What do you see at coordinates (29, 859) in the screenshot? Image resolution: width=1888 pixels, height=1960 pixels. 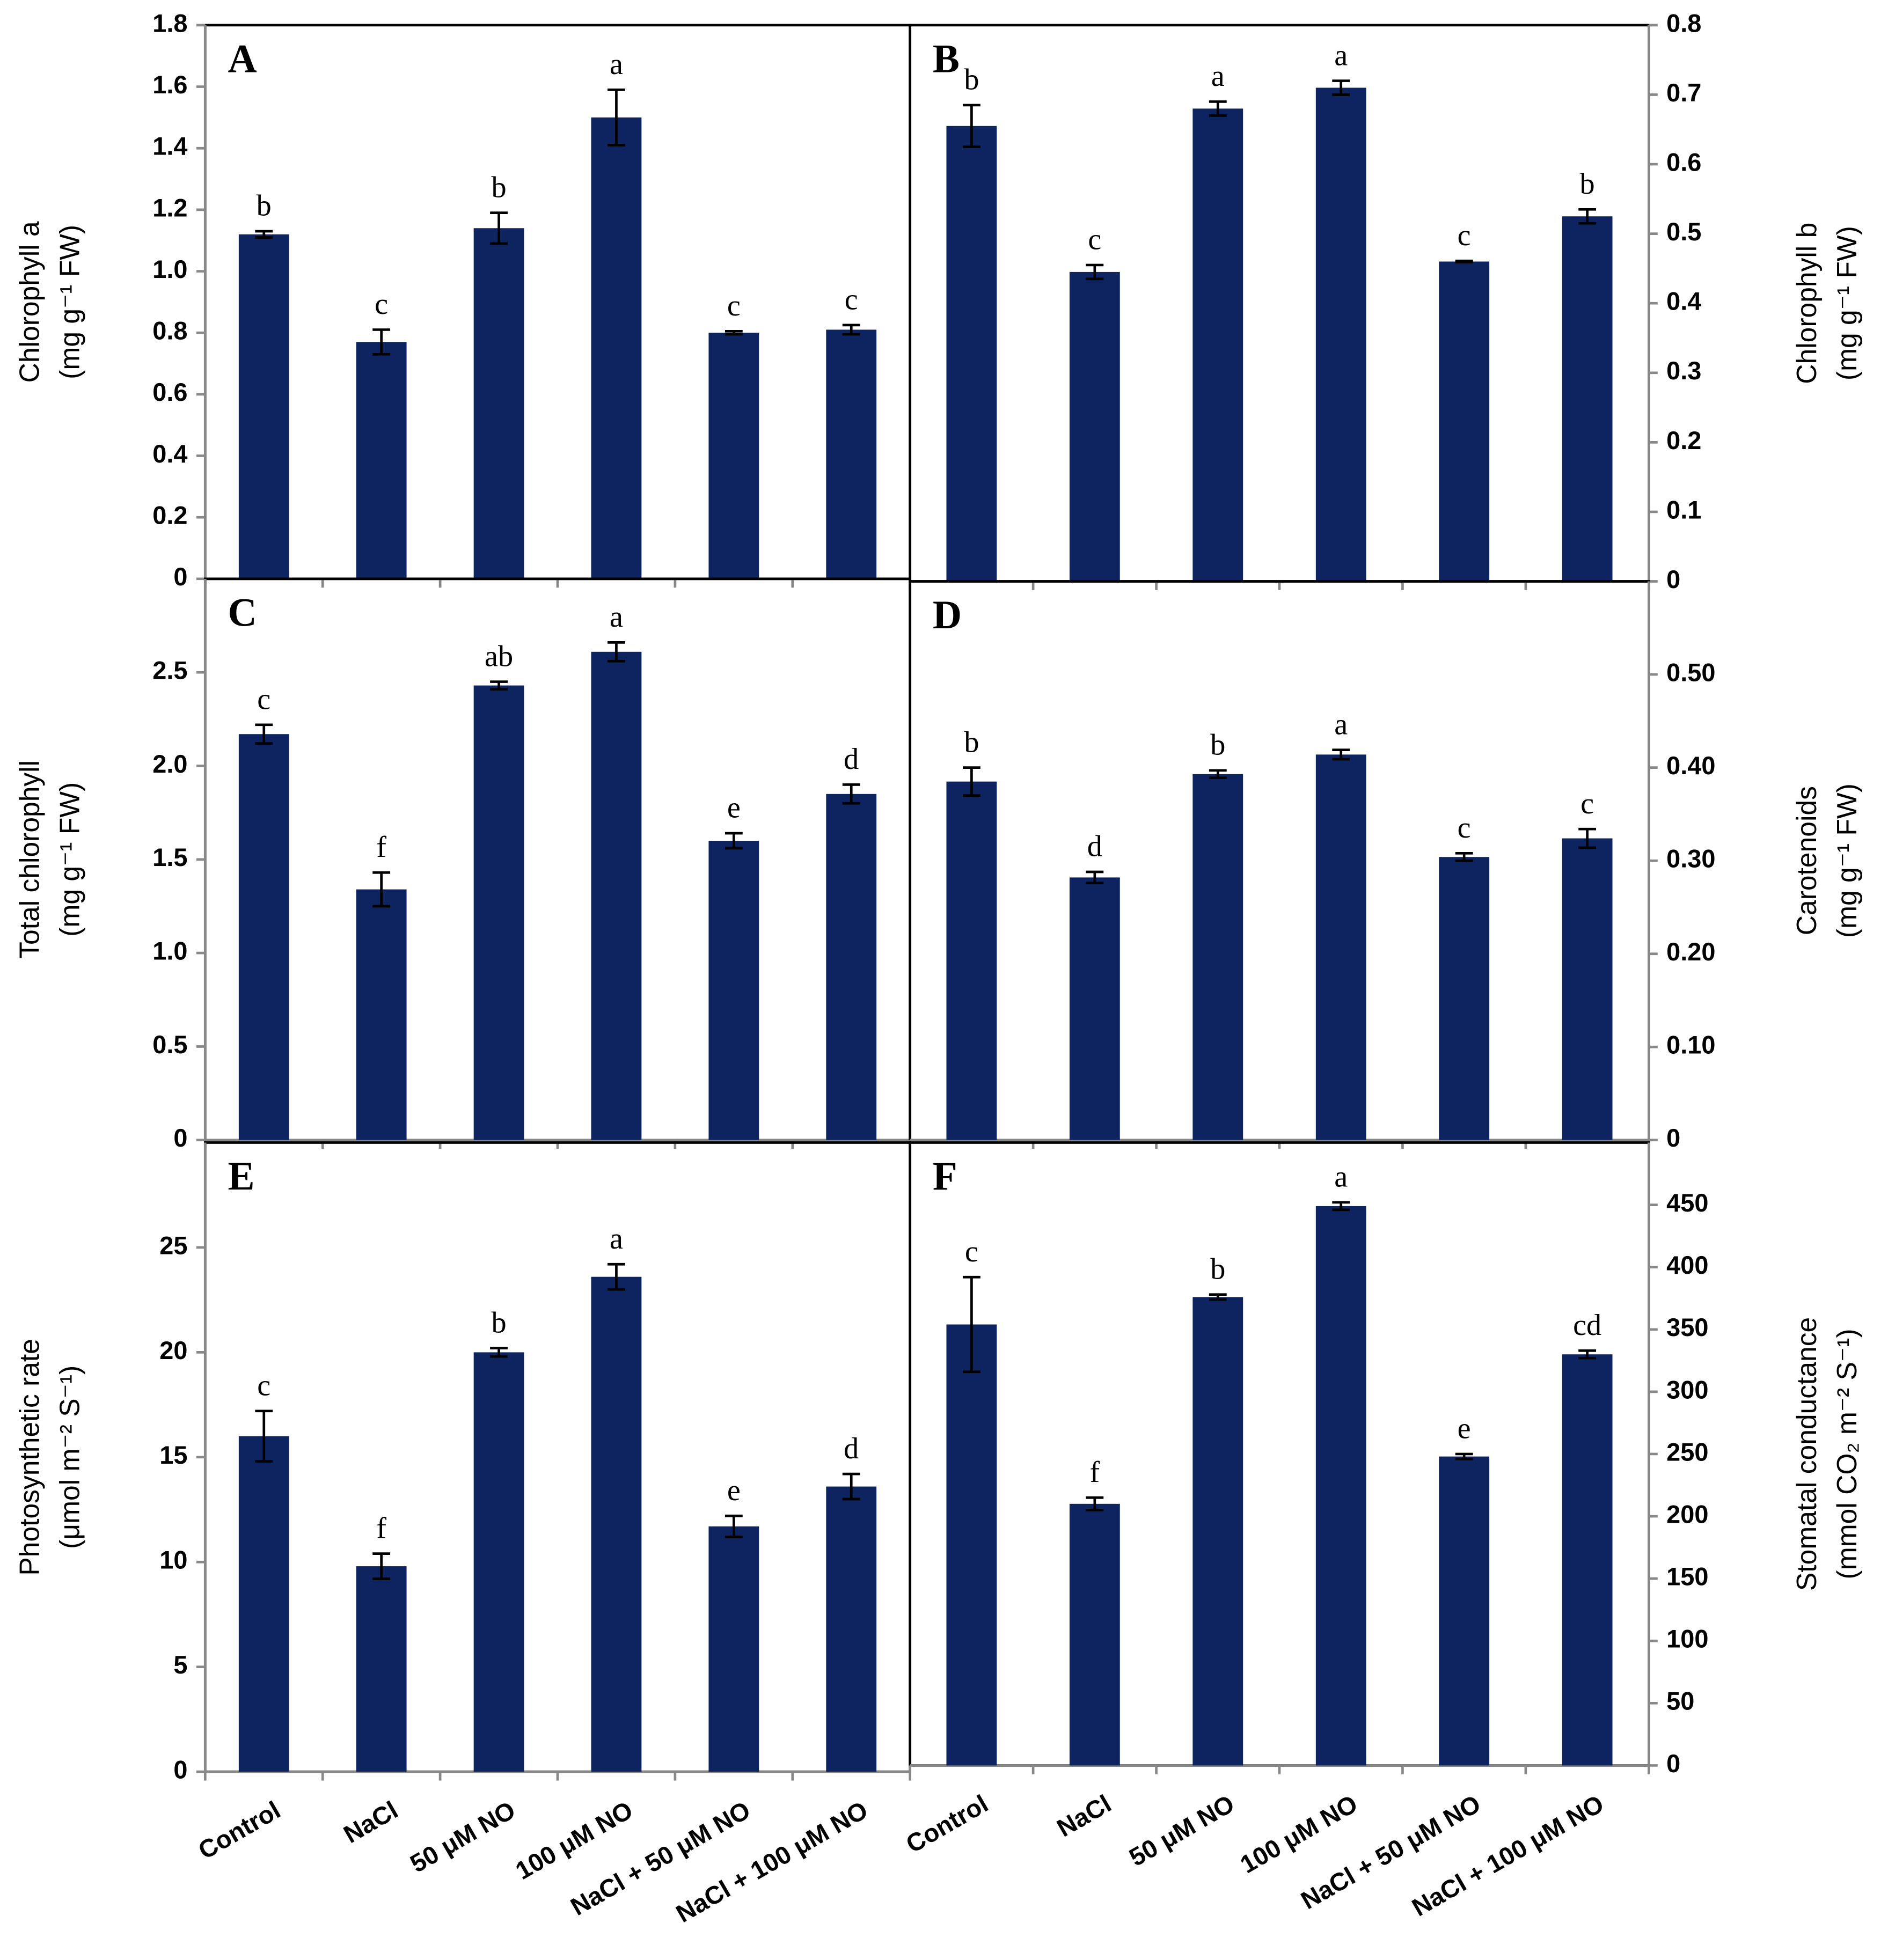 I see `y-axis-label: Total chlorophyll` at bounding box center [29, 859].